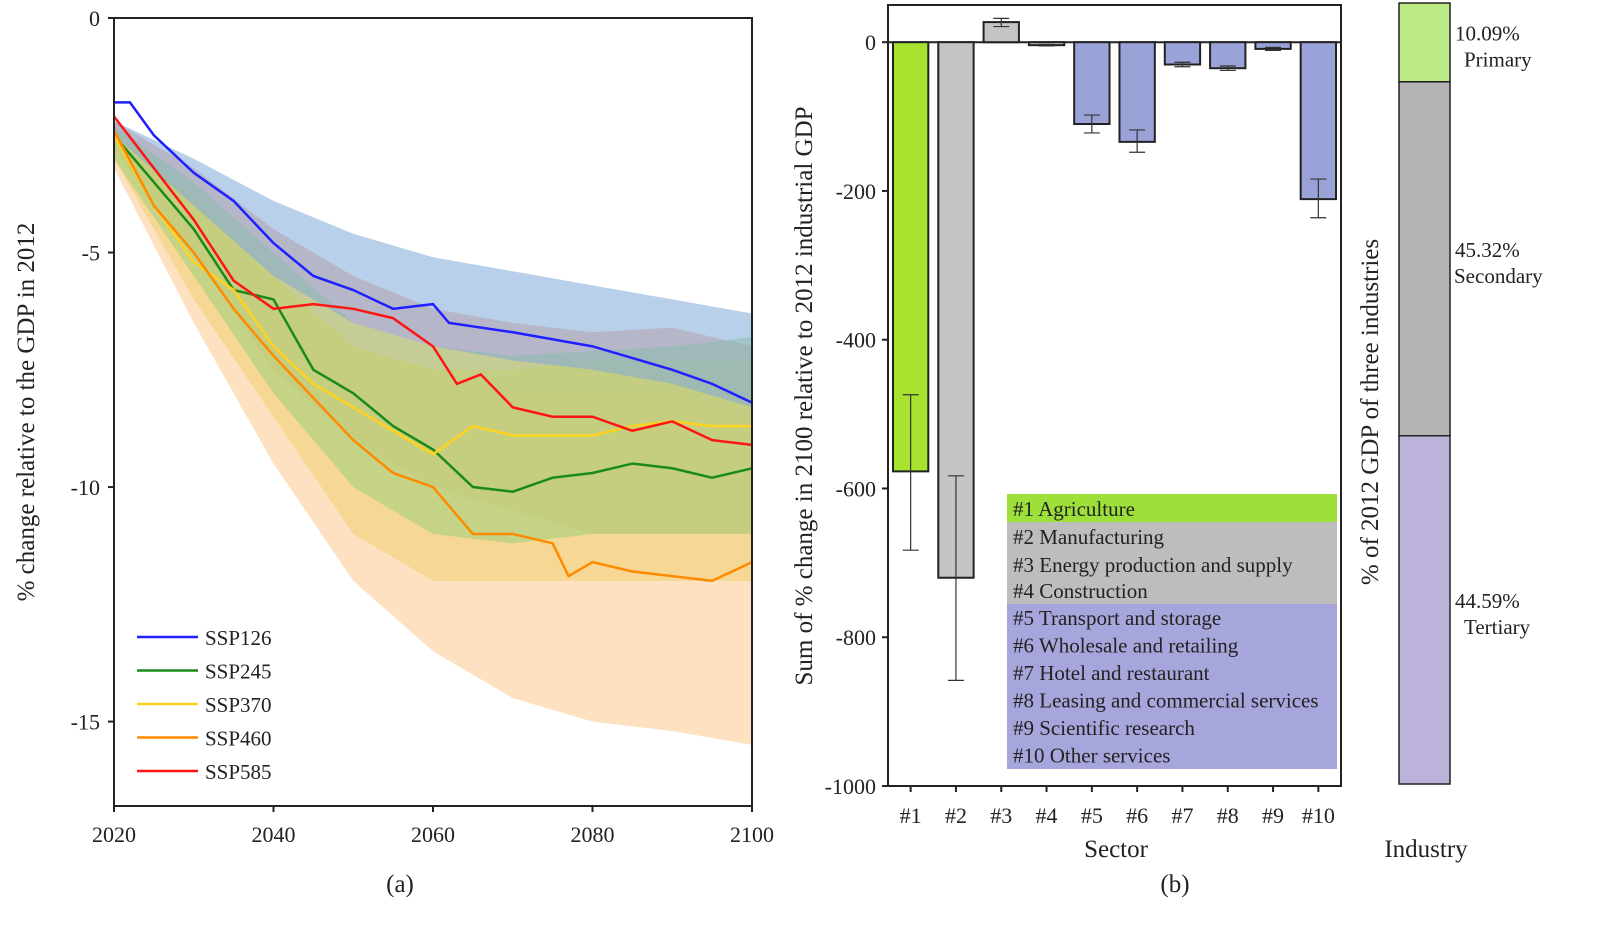 This screenshot has height=940, width=1599. I want to click on panel-c-xlabel: Industry, so click(1426, 849).